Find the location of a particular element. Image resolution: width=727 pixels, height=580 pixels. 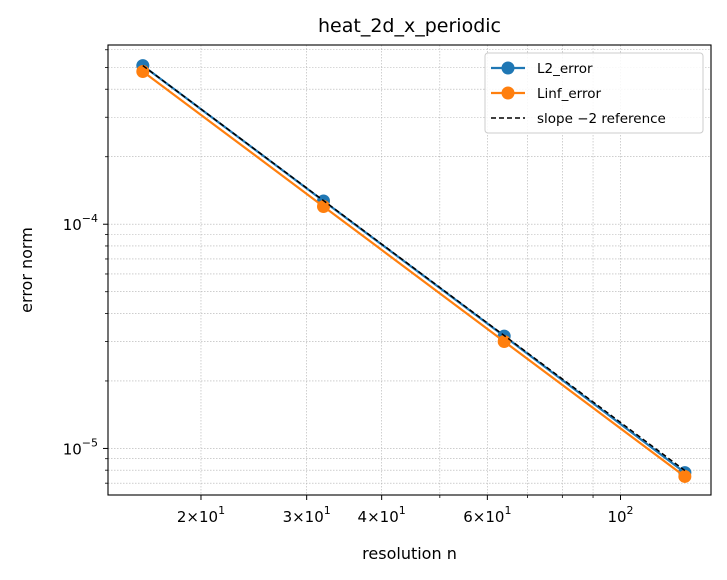

x-tick-label: 102 is located at coordinates (620, 515).